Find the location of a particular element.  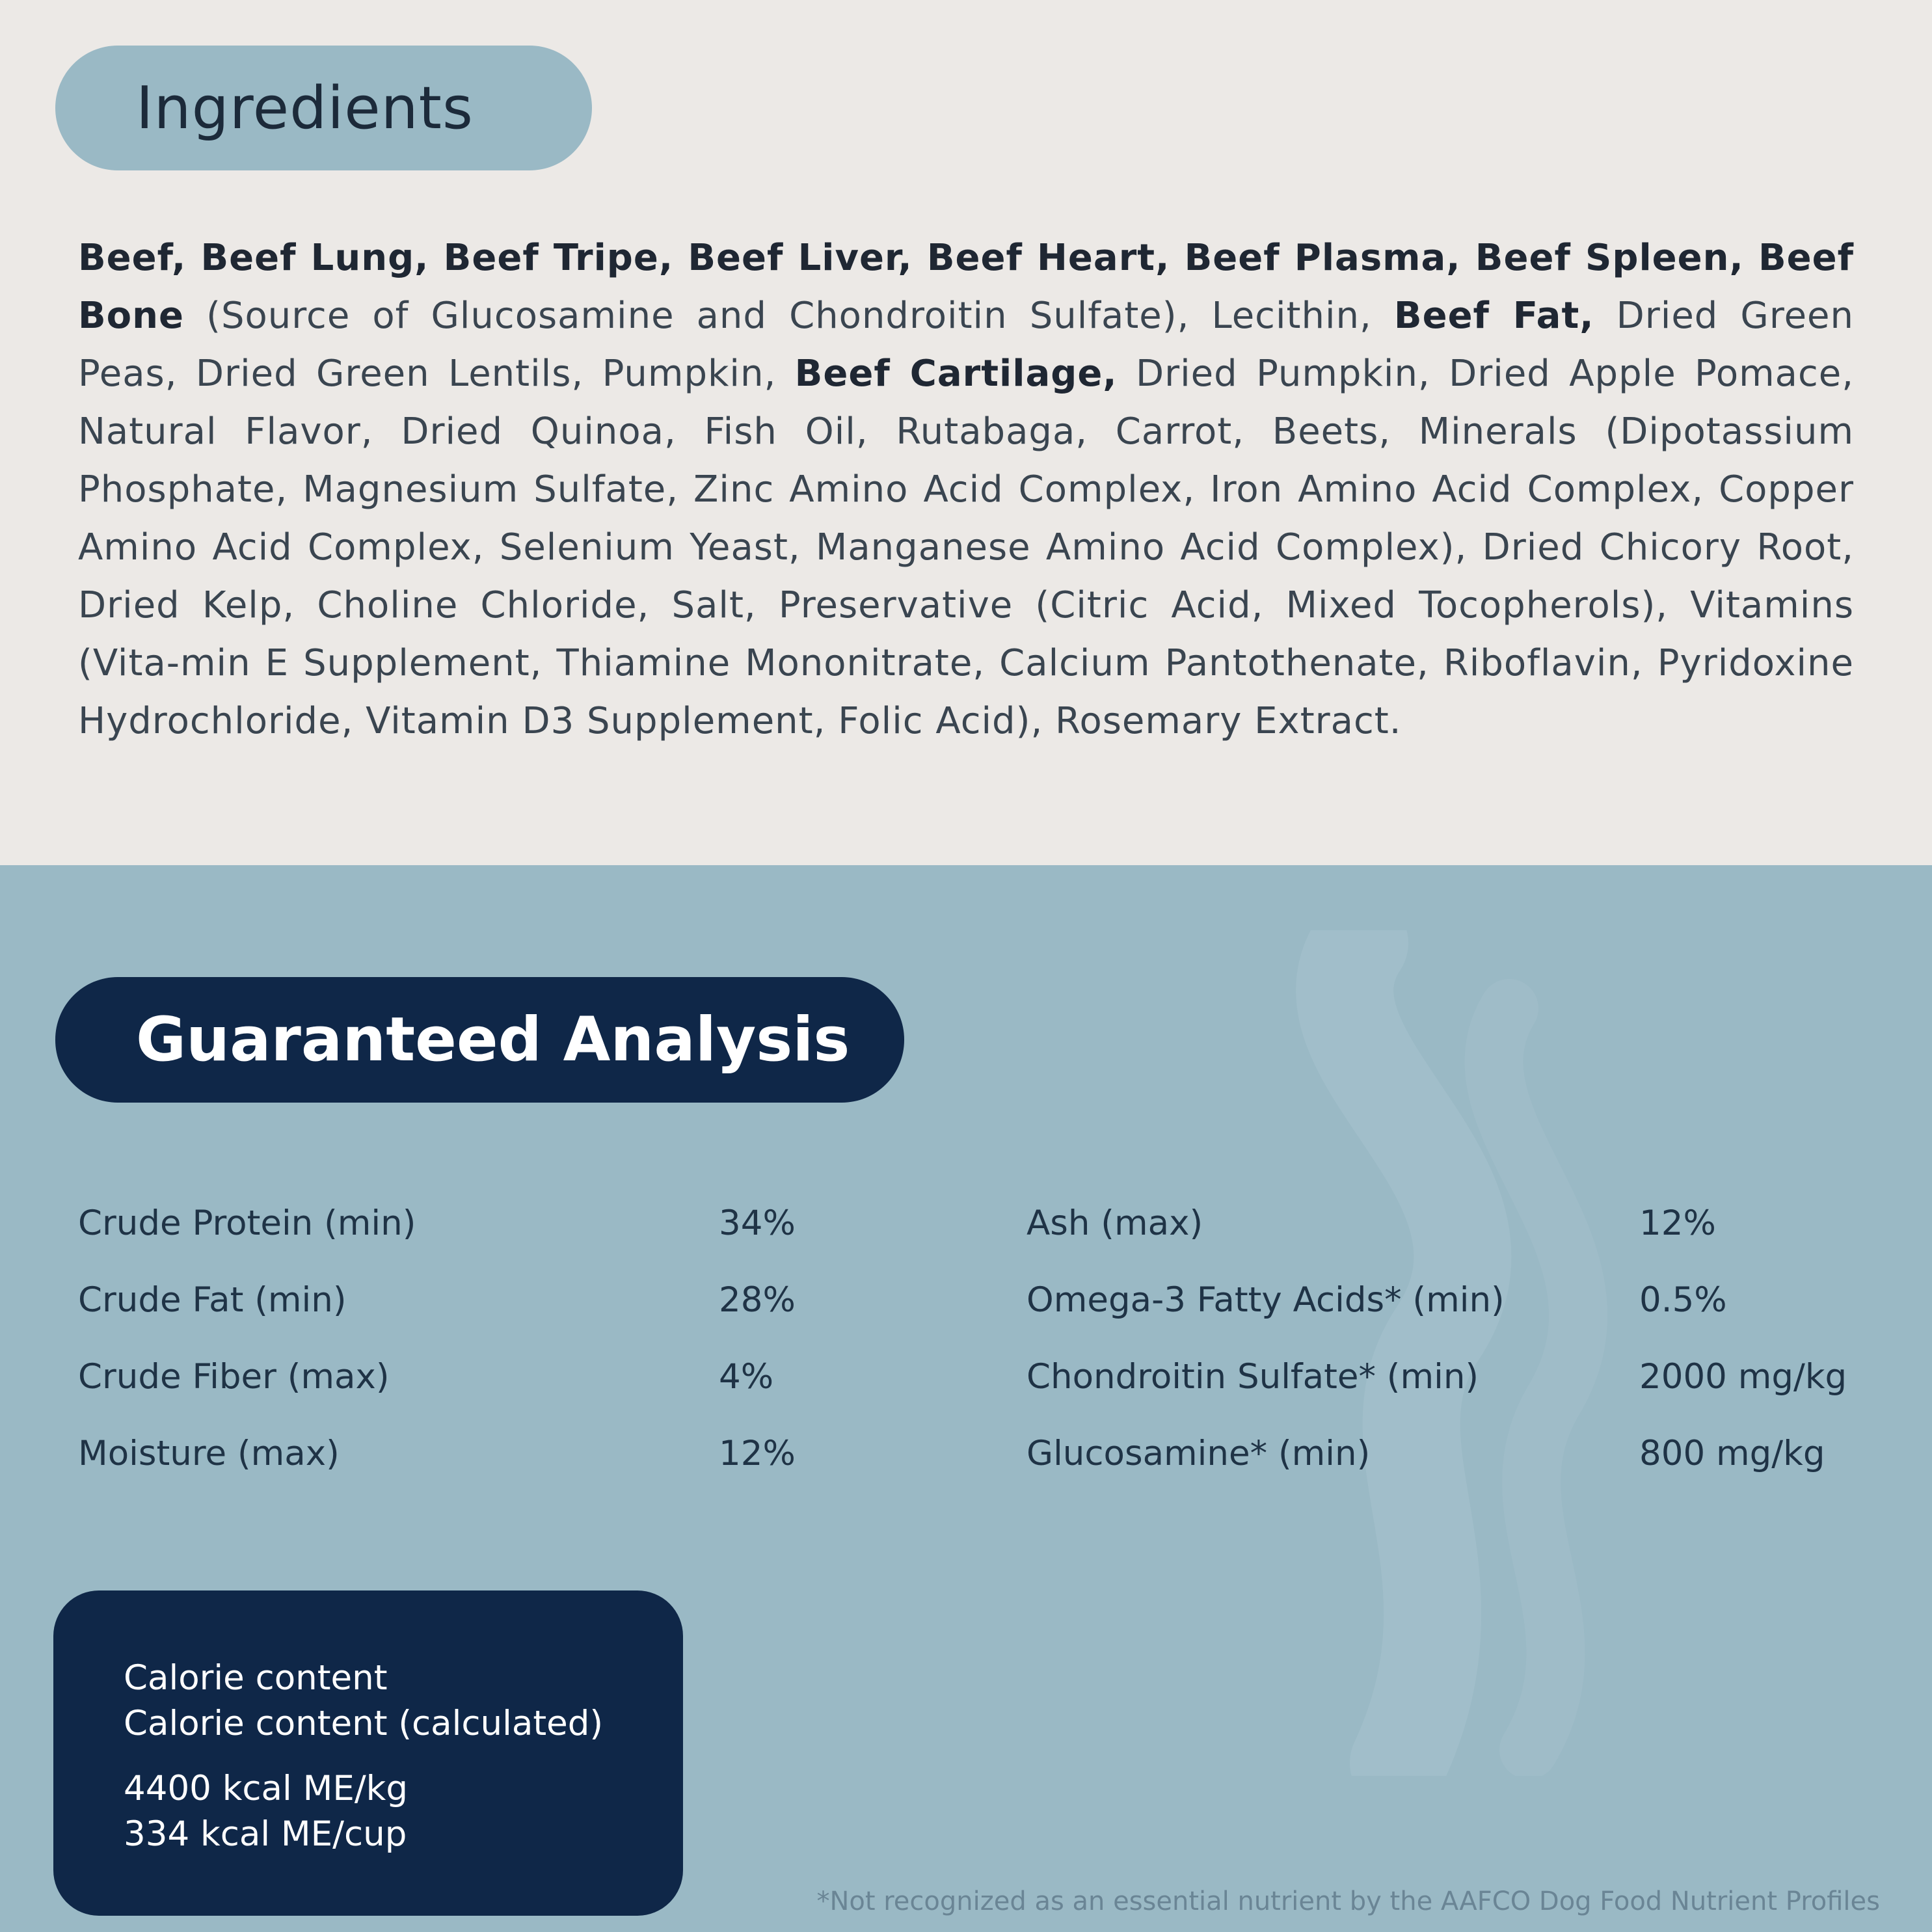

calorie-per-cup: 334 kcal ME/cup is located at coordinates (265, 1834).